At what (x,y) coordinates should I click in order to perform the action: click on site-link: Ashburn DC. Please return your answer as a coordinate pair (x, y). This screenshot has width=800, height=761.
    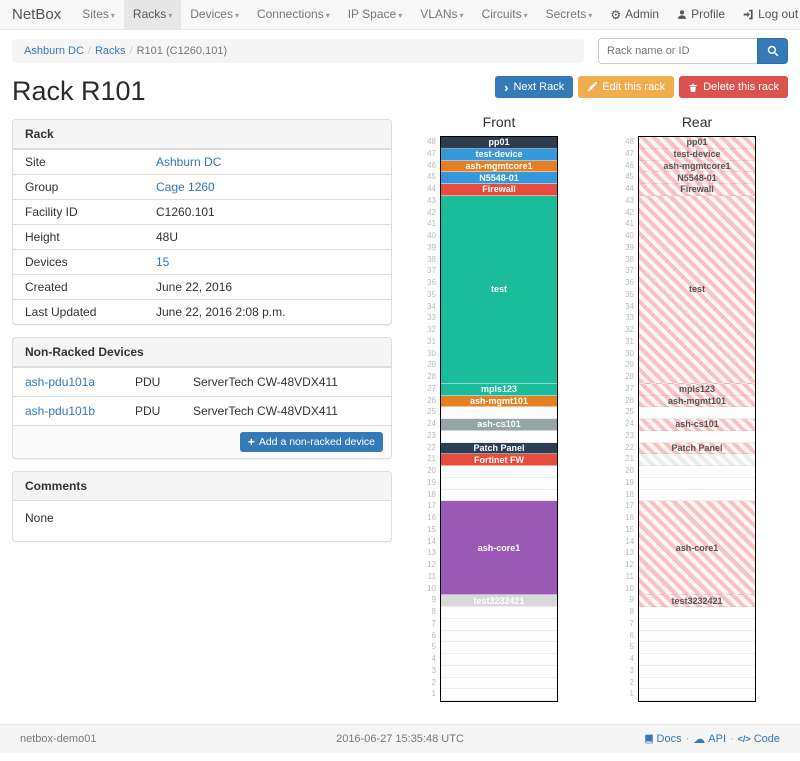
    Looking at the image, I should click on (189, 162).